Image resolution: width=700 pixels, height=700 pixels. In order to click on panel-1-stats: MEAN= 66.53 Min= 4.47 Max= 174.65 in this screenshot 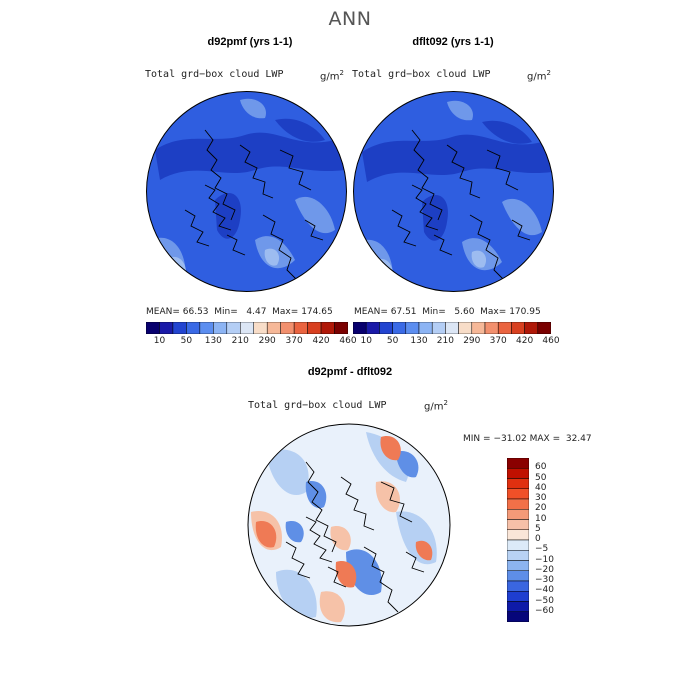, I will do `click(239, 312)`.